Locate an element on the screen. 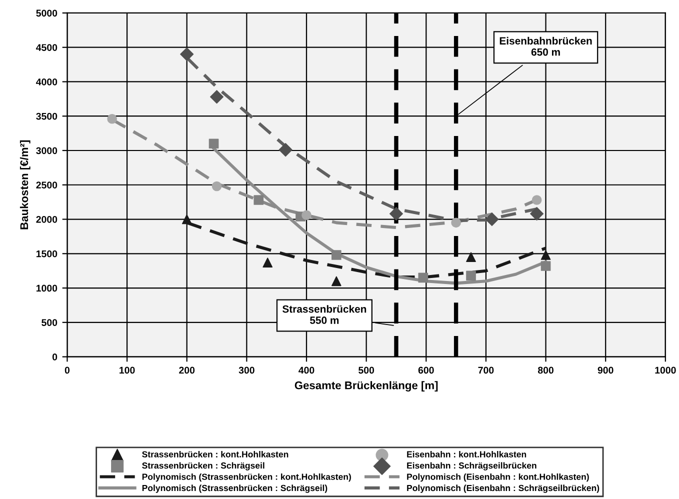  y-tick-label: 2500 is located at coordinates (47, 185).